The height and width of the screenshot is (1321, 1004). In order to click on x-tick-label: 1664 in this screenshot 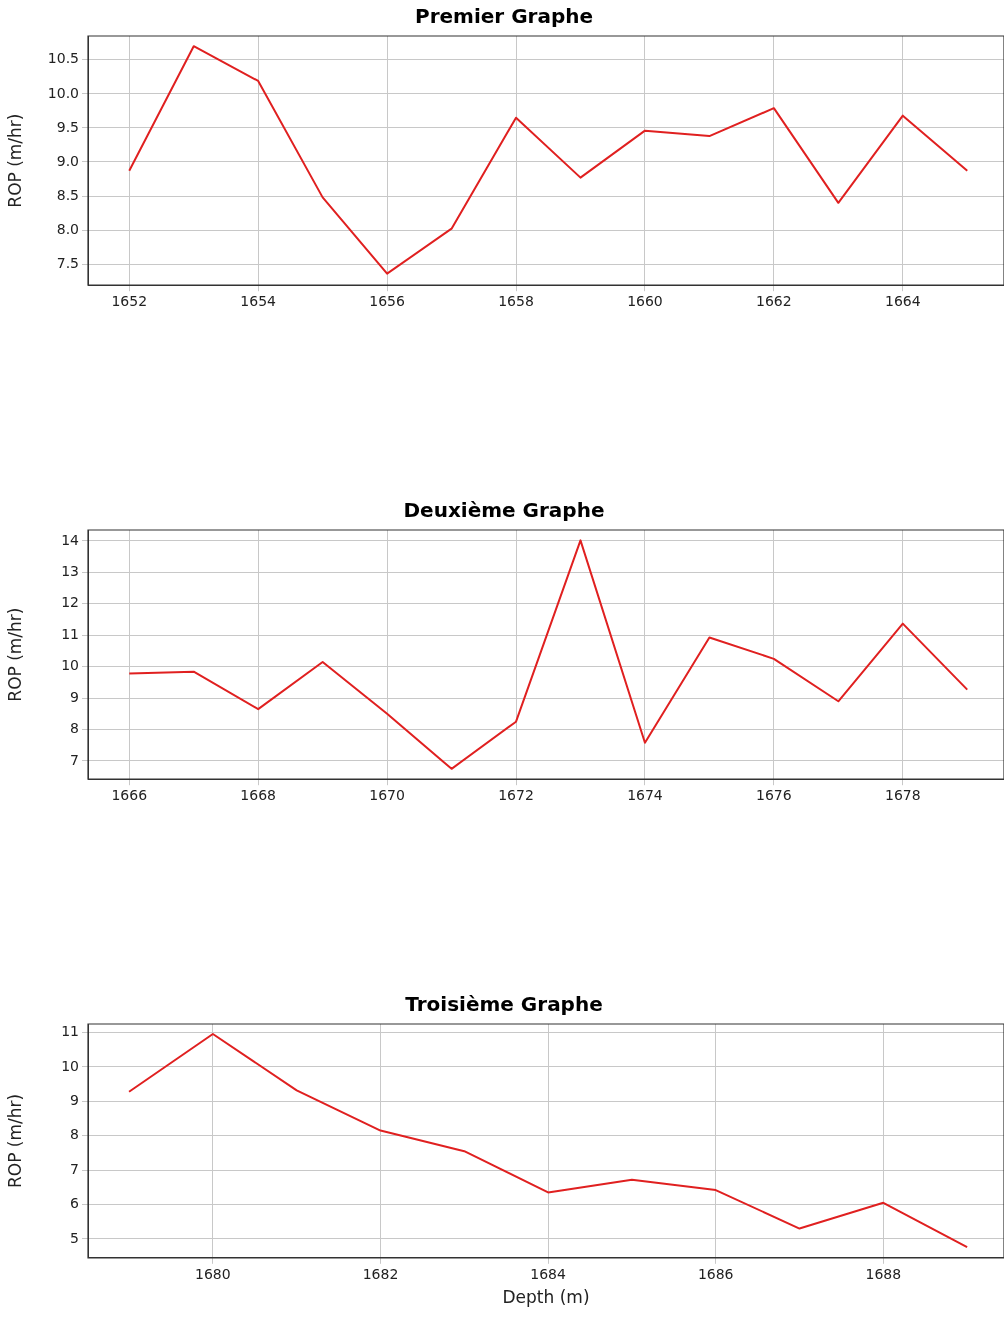, I will do `click(902, 301)`.